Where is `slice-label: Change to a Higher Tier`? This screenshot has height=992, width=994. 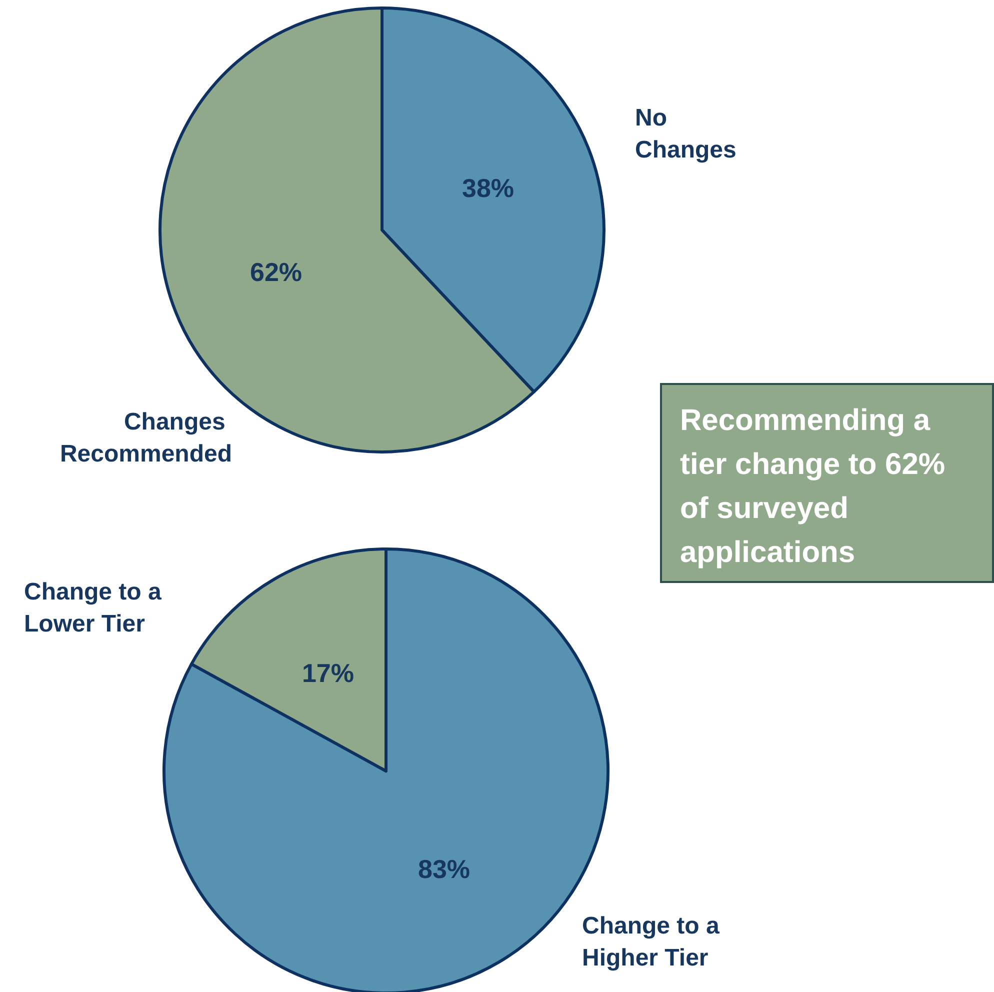 slice-label: Change to a Higher Tier is located at coordinates (654, 942).